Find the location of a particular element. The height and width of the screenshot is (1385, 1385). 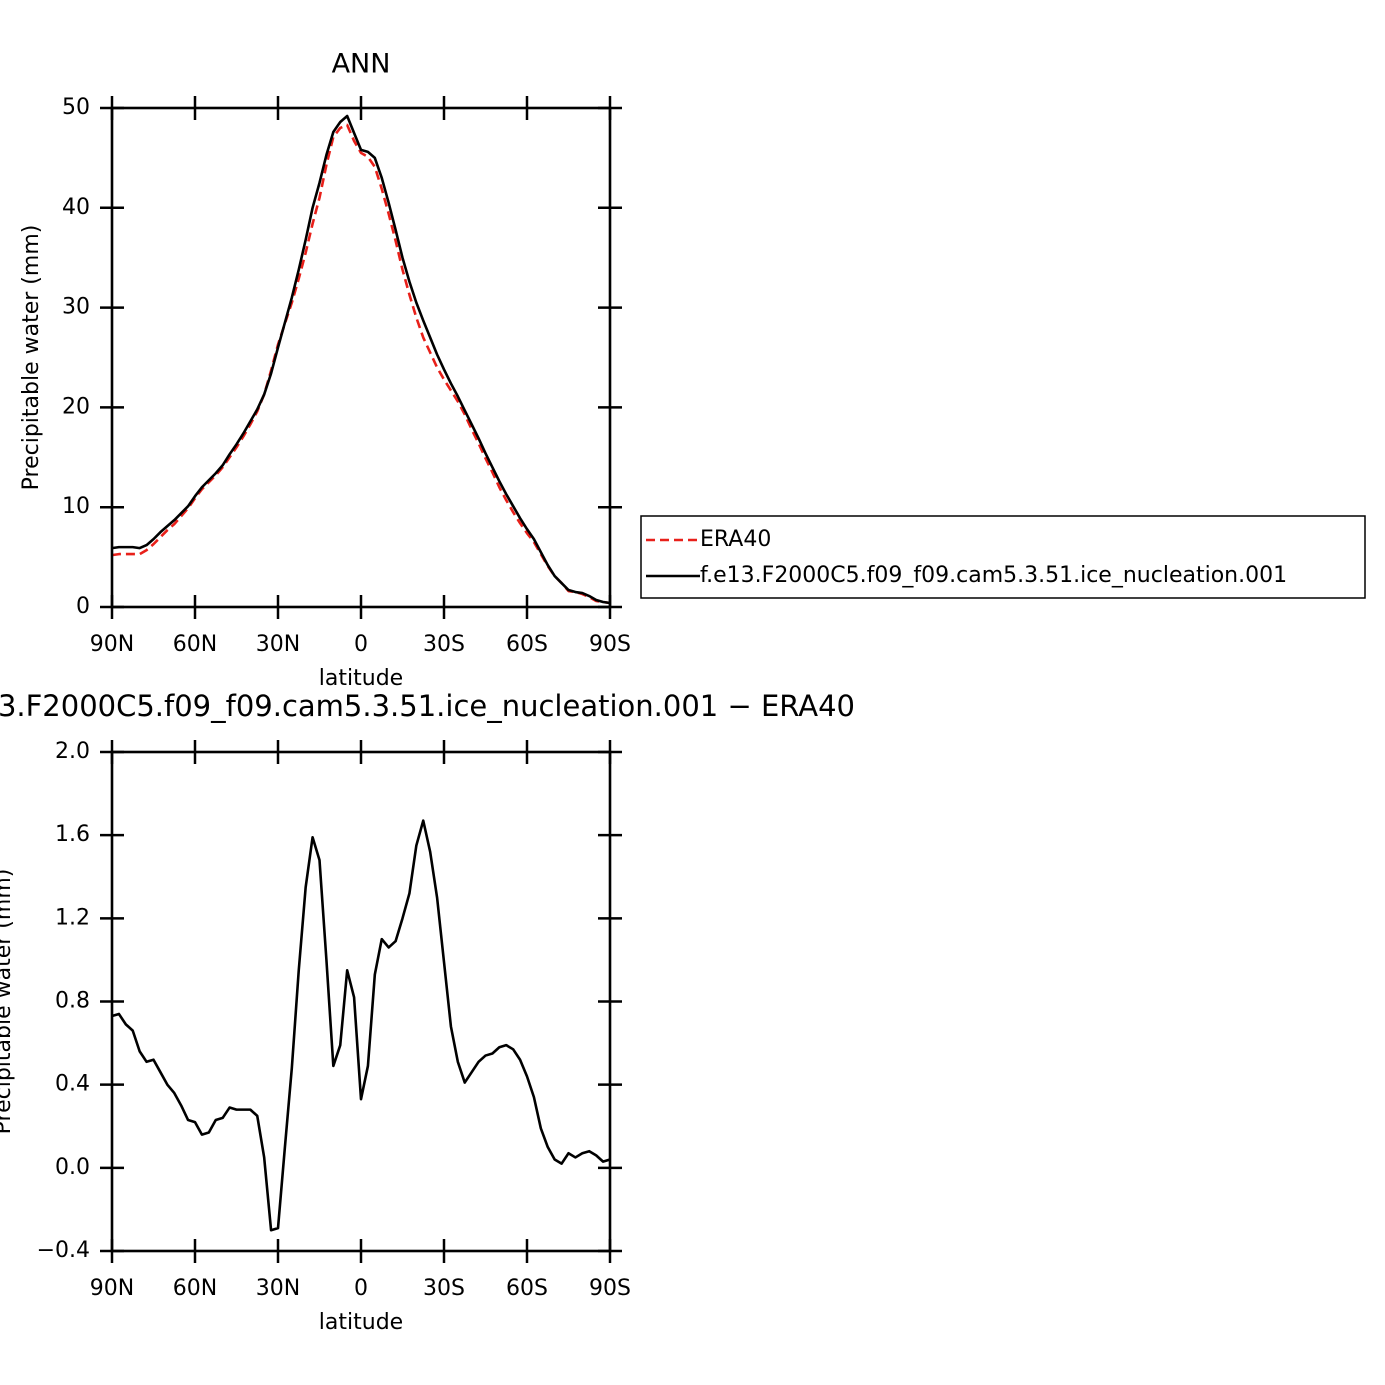

y-tick-label: 20 is located at coordinates (76, 406).